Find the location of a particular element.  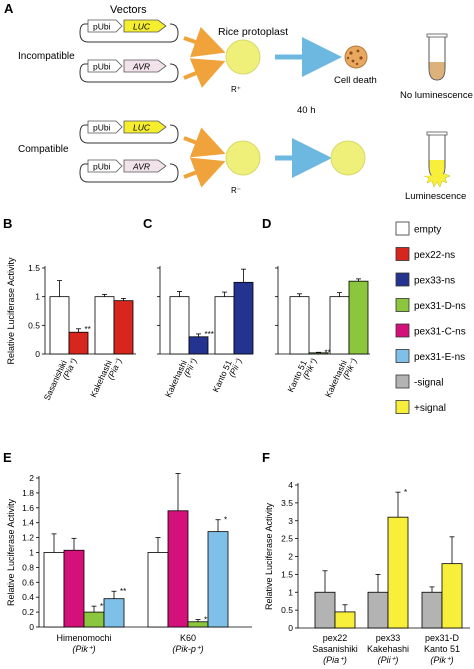

protoplast-label: Rice protoplast is located at coordinates (253, 32).